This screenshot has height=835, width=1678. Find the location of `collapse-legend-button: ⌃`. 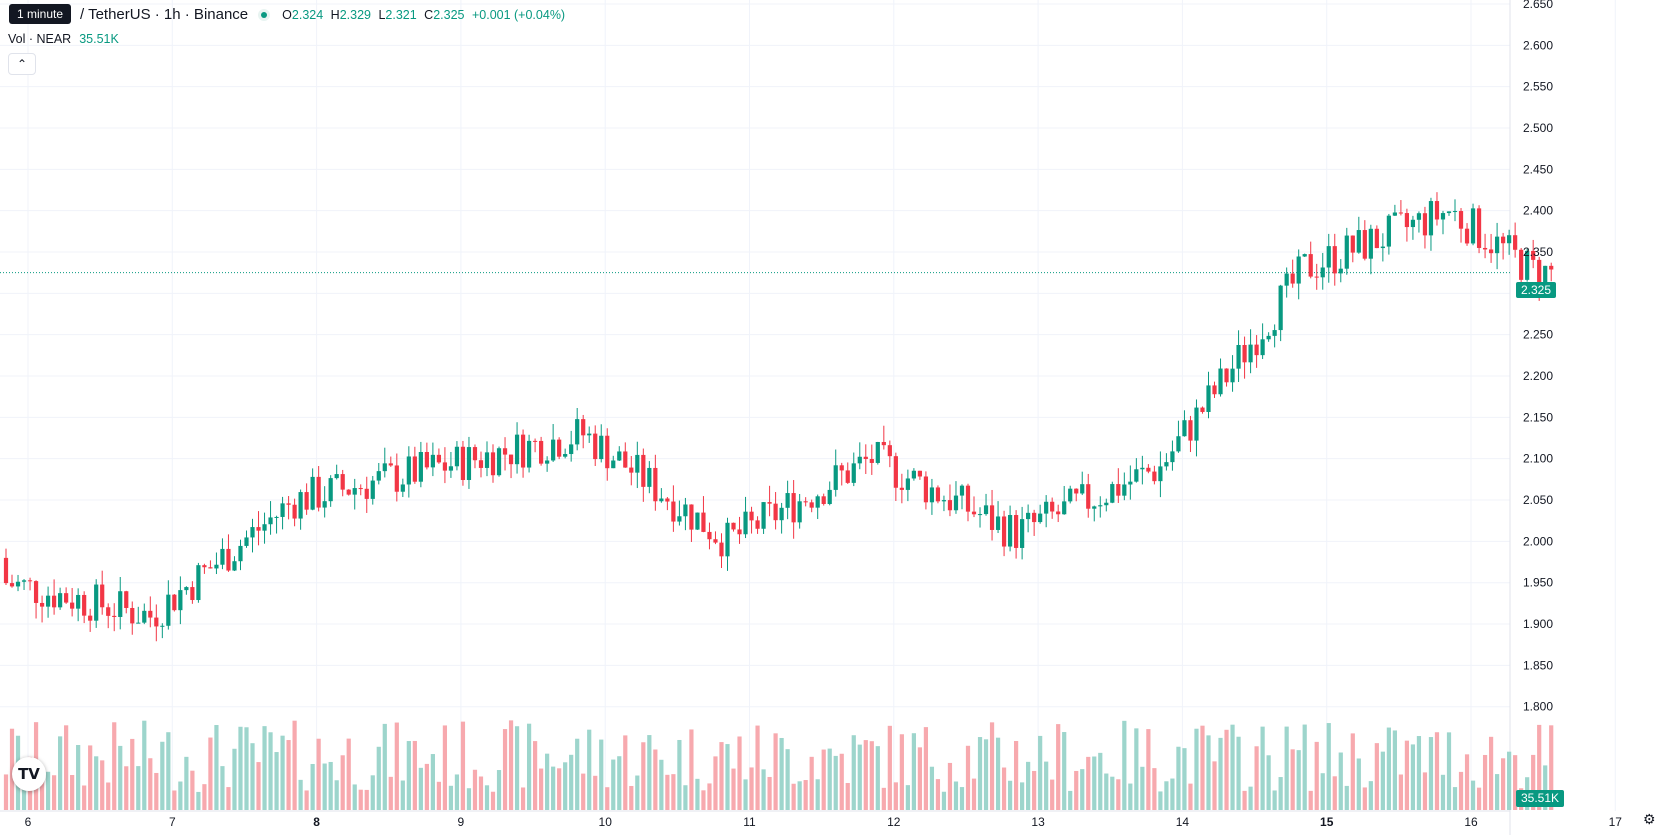

collapse-legend-button: ⌃ is located at coordinates (22, 64).